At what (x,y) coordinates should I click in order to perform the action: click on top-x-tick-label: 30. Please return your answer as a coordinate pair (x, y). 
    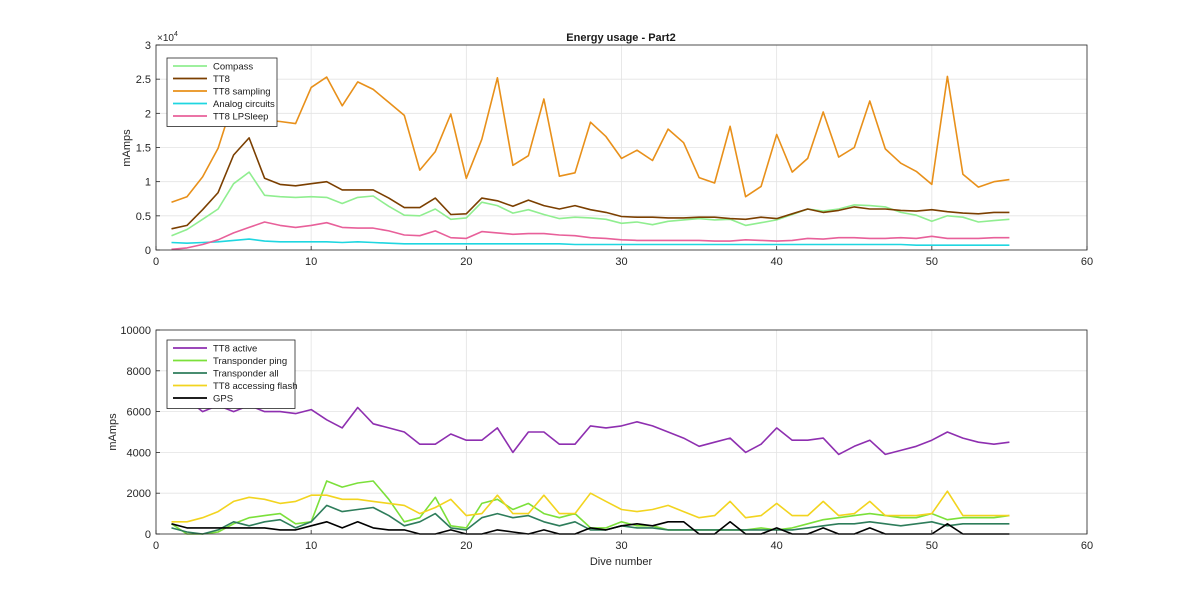
    Looking at the image, I should click on (621, 262).